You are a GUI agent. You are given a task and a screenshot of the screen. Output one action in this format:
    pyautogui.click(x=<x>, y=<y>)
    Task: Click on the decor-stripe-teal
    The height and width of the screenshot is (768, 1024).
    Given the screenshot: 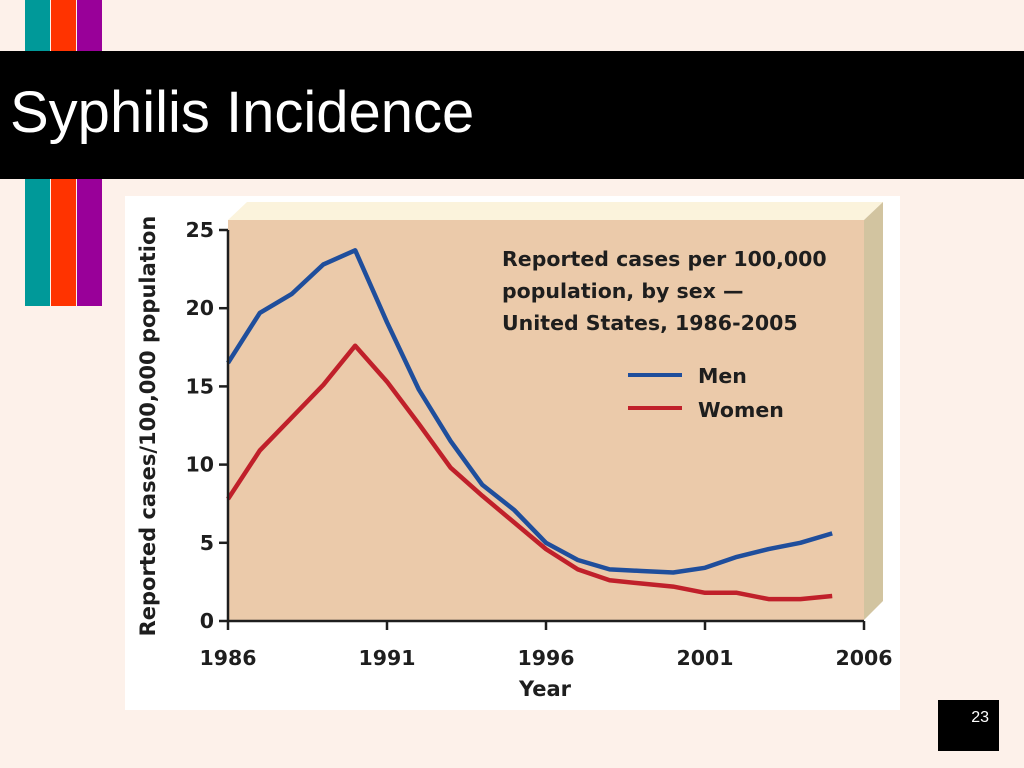 What is the action you would take?
    pyautogui.click(x=37, y=25)
    